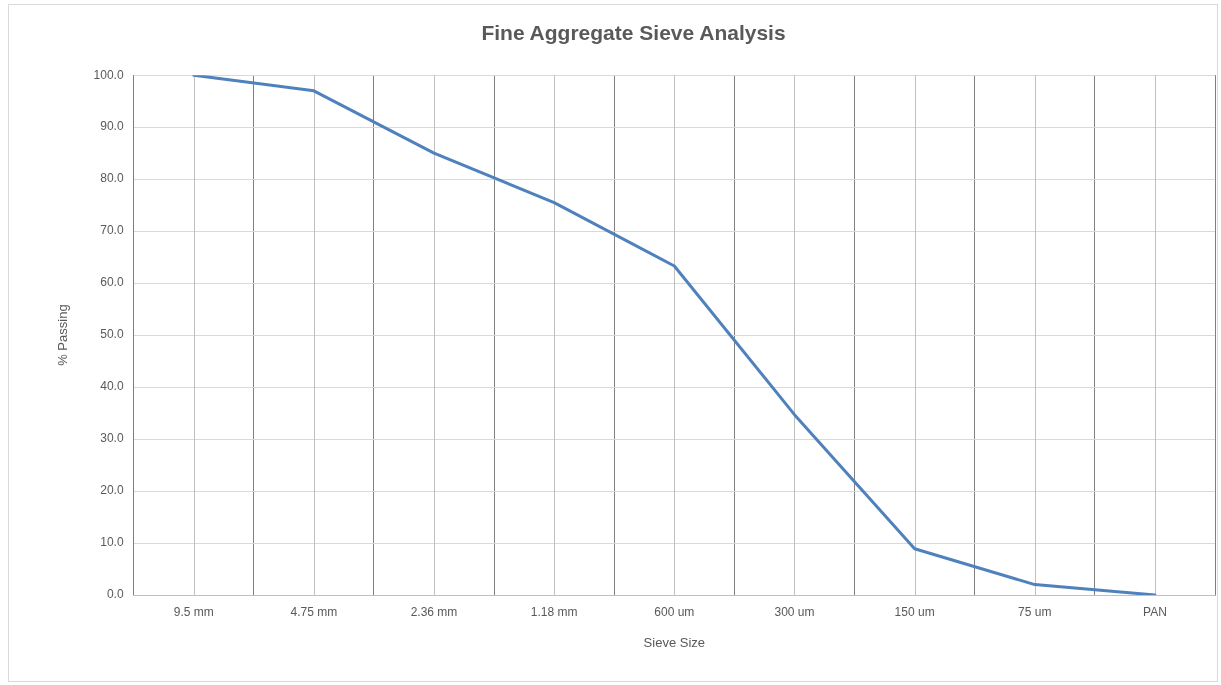 The height and width of the screenshot is (685, 1221). What do you see at coordinates (63, 335) in the screenshot?
I see `y-axis-title: % Passing` at bounding box center [63, 335].